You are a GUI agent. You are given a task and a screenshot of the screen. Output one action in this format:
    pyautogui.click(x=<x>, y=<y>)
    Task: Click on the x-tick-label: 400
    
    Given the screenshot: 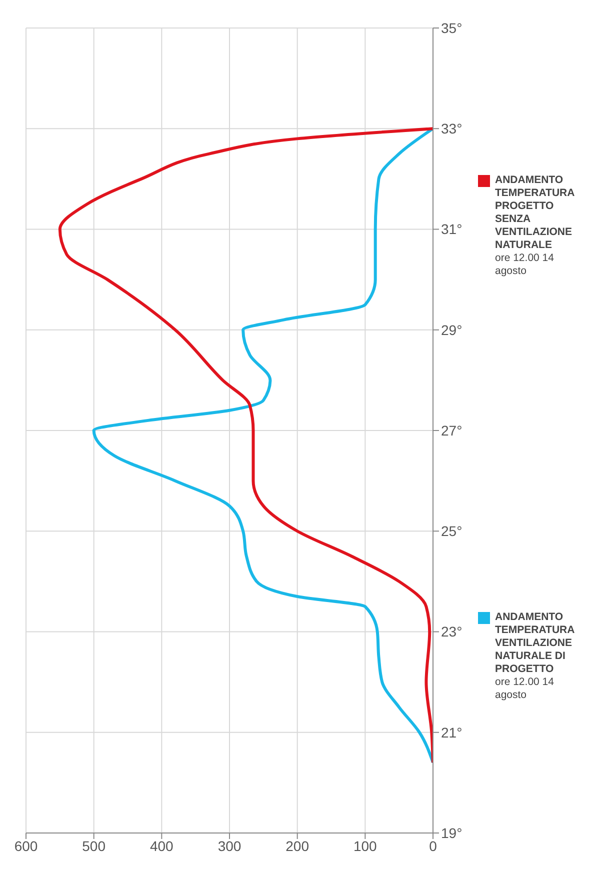 What is the action you would take?
    pyautogui.click(x=162, y=846)
    